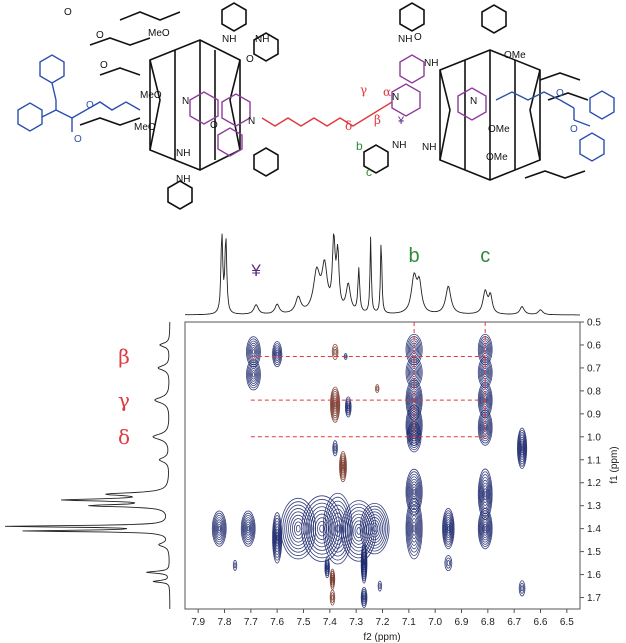  I want to click on structure-label-nh-7: NH, so click(399, 145).